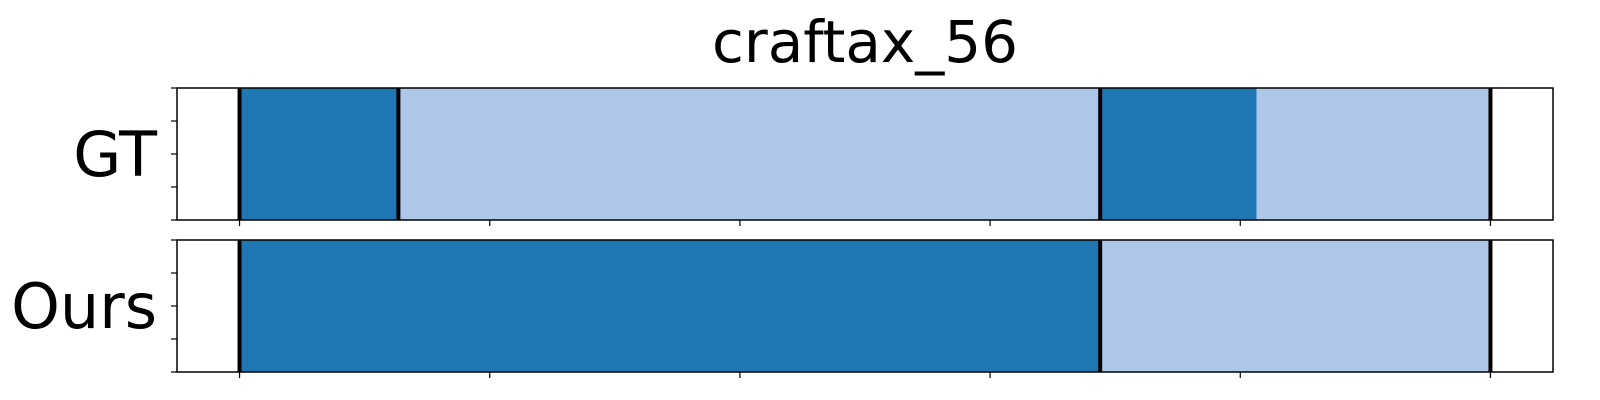 The image size is (1600, 400). Describe the element at coordinates (865, 42) in the screenshot. I see `chart-title: craftax_56` at that location.